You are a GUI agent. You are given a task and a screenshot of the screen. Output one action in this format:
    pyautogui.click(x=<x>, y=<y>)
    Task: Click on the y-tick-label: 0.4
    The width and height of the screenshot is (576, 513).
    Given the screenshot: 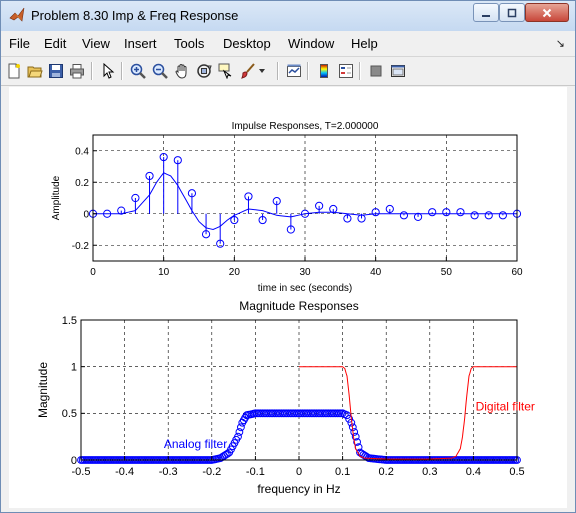 What is the action you would take?
    pyautogui.click(x=82, y=151)
    